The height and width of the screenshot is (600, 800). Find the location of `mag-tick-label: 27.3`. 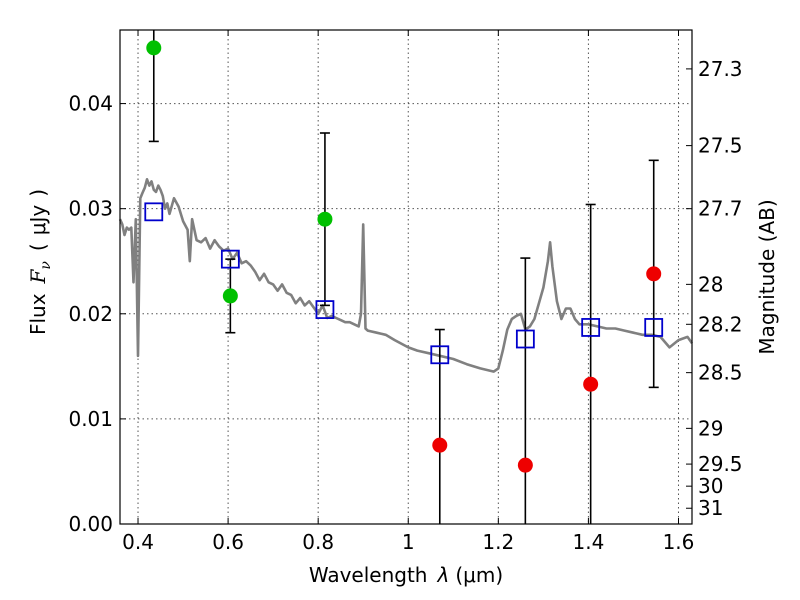

mag-tick-label: 27.3 is located at coordinates (720, 69).